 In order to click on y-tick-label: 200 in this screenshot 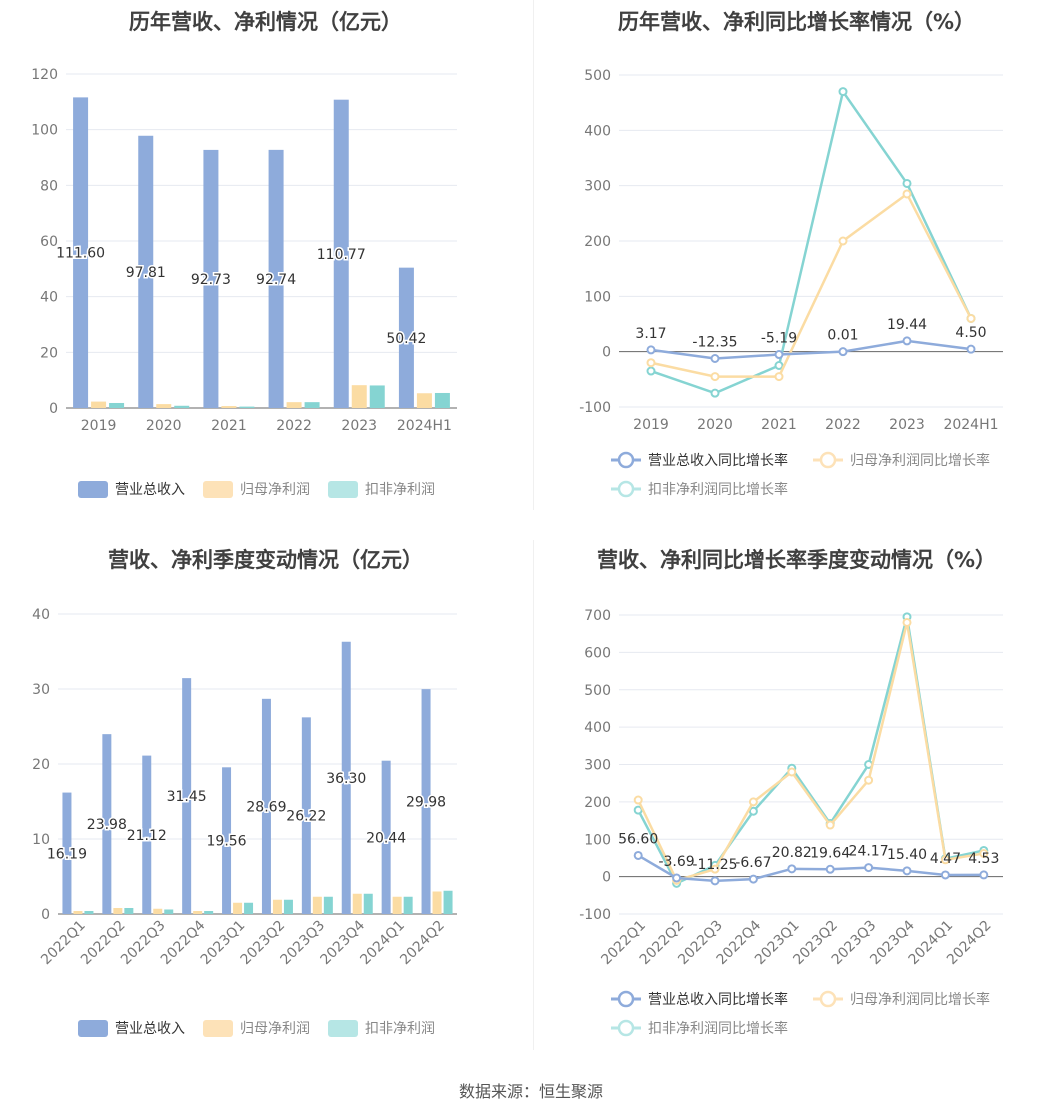, I will do `click(597, 803)`.